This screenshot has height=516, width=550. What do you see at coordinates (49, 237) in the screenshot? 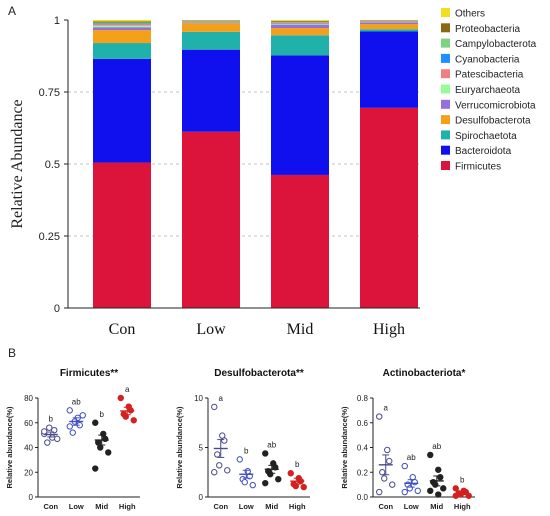
I see `y-tick-label: 0.25` at bounding box center [49, 237].